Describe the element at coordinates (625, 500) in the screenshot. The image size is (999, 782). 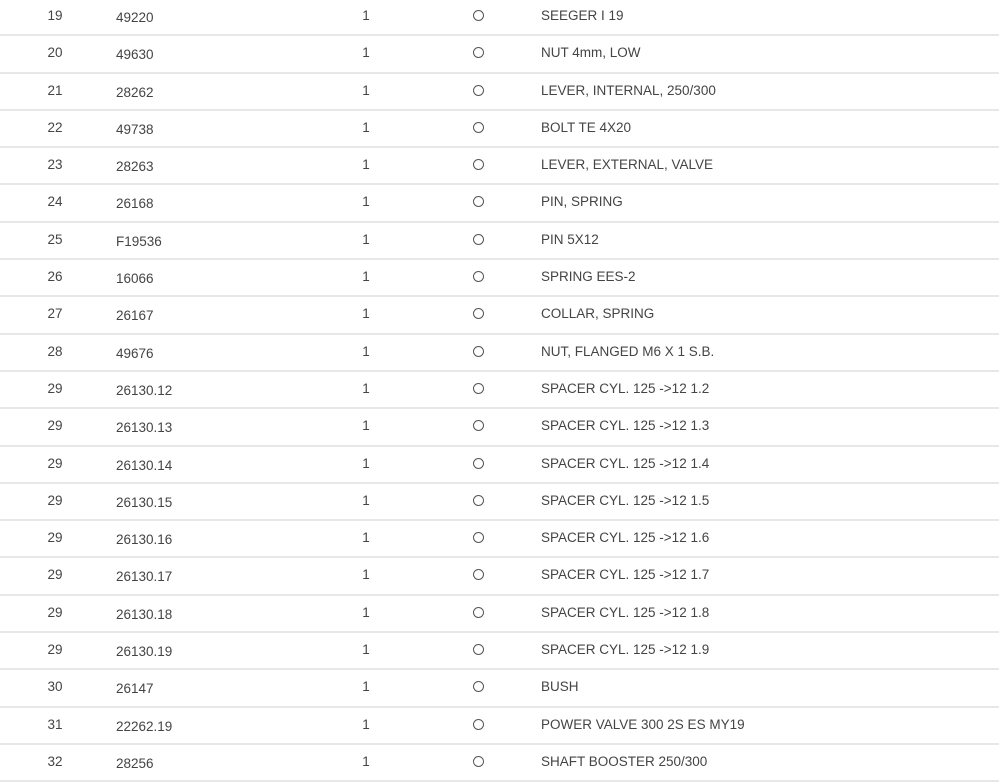
I see `part-description: SPACER CYL. 125 ->12 1.5` at that location.